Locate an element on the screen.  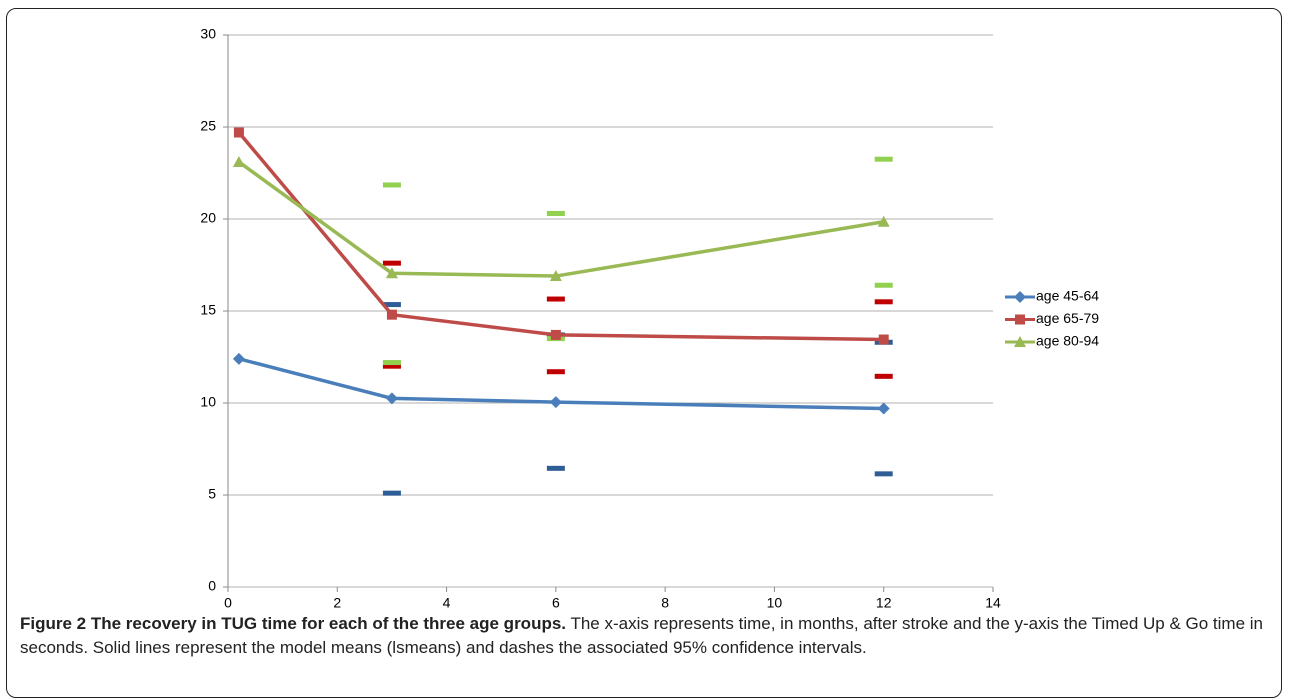
x-tick-label: 14 is located at coordinates (993, 602).